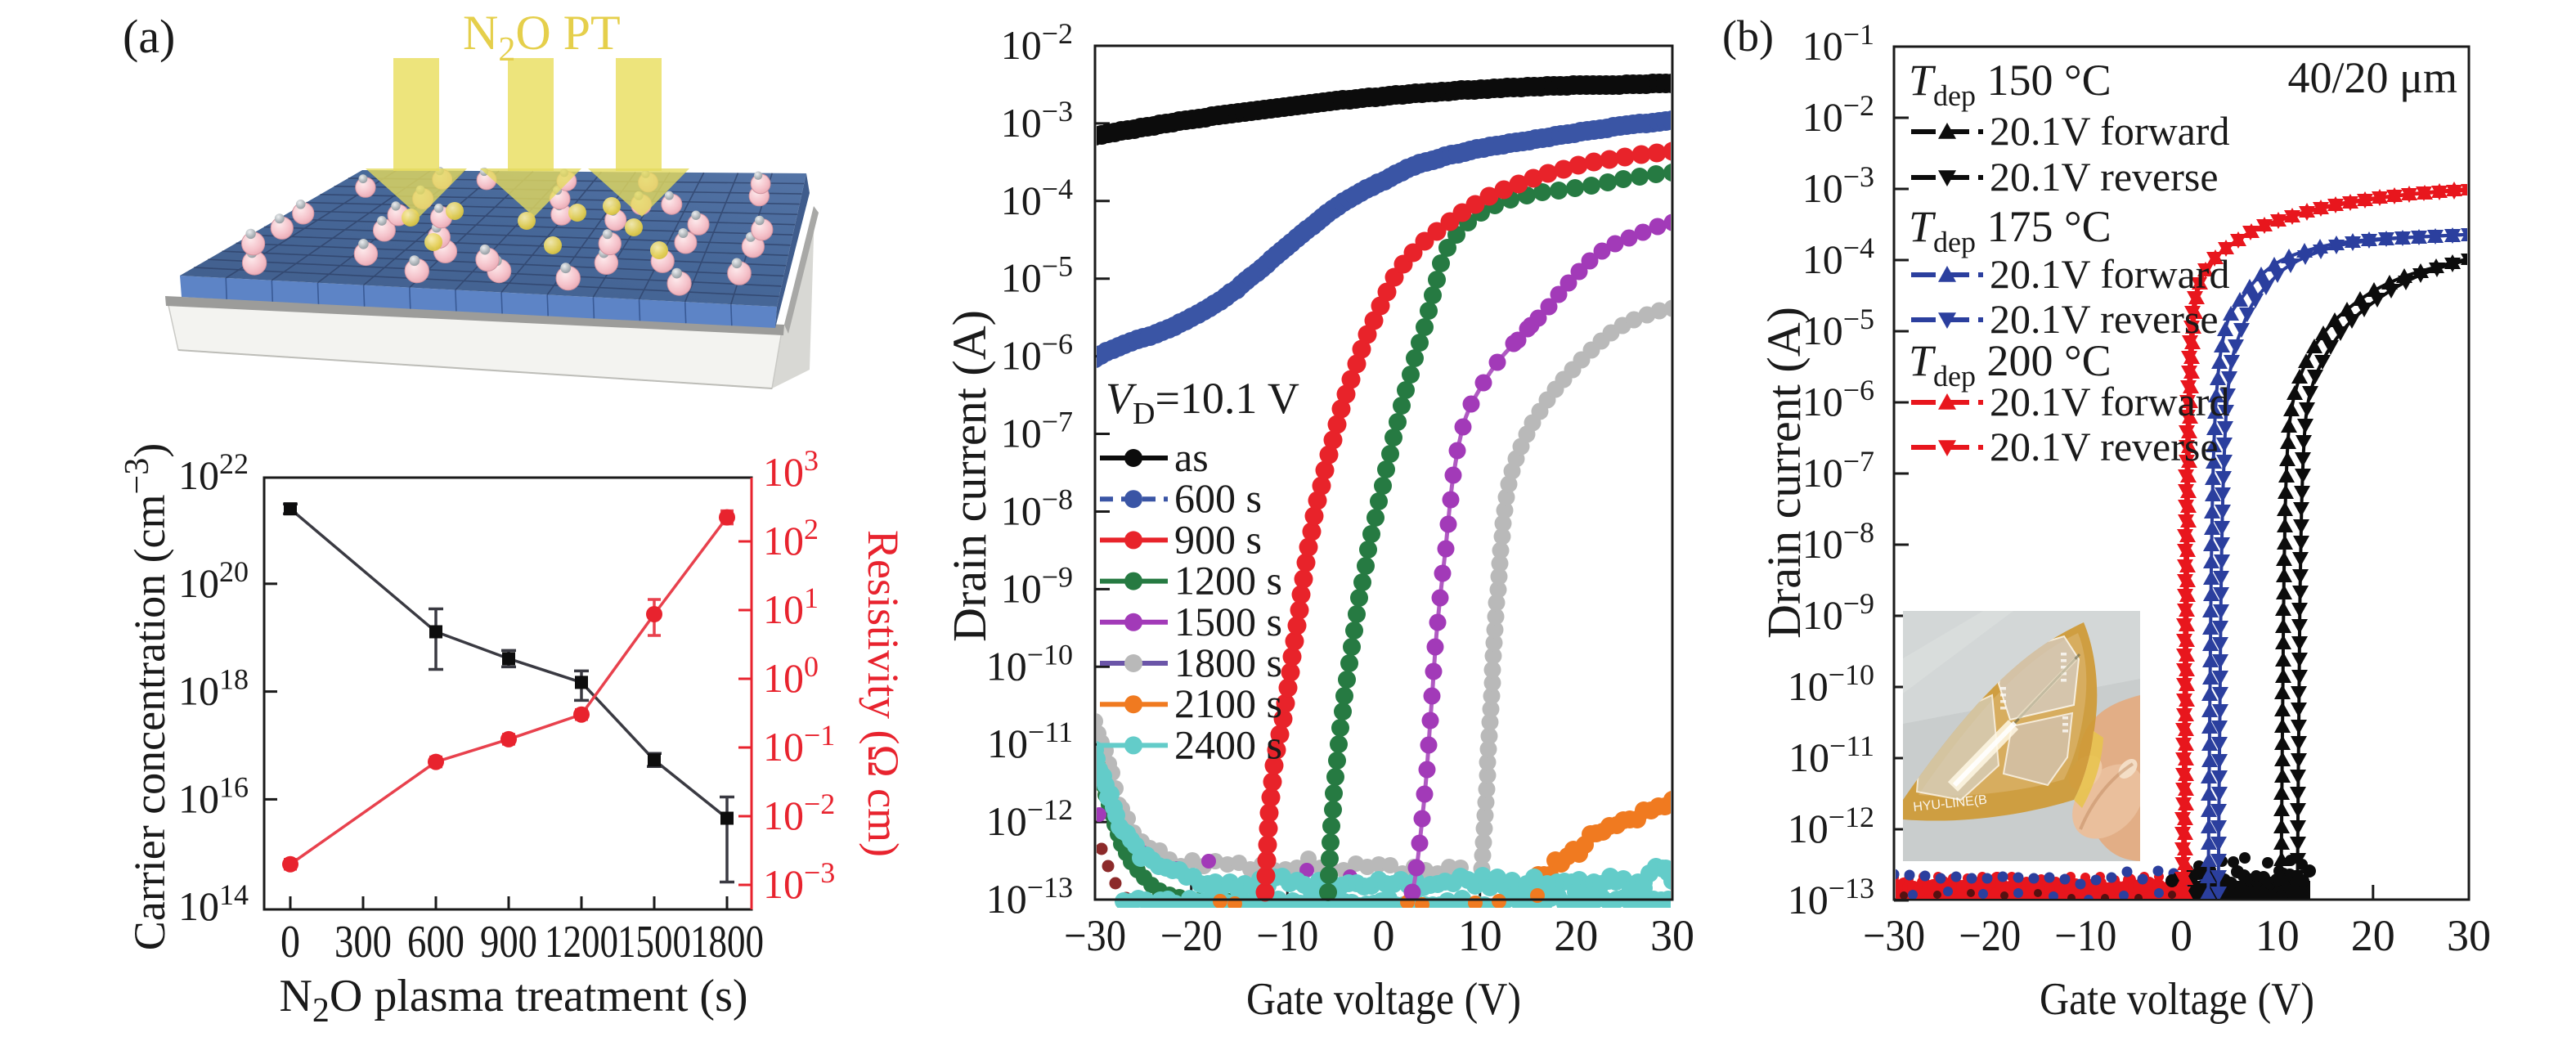 This screenshot has height=1037, width=2576. I want to click on svg-text: 40/20 μm, so click(2373, 77).